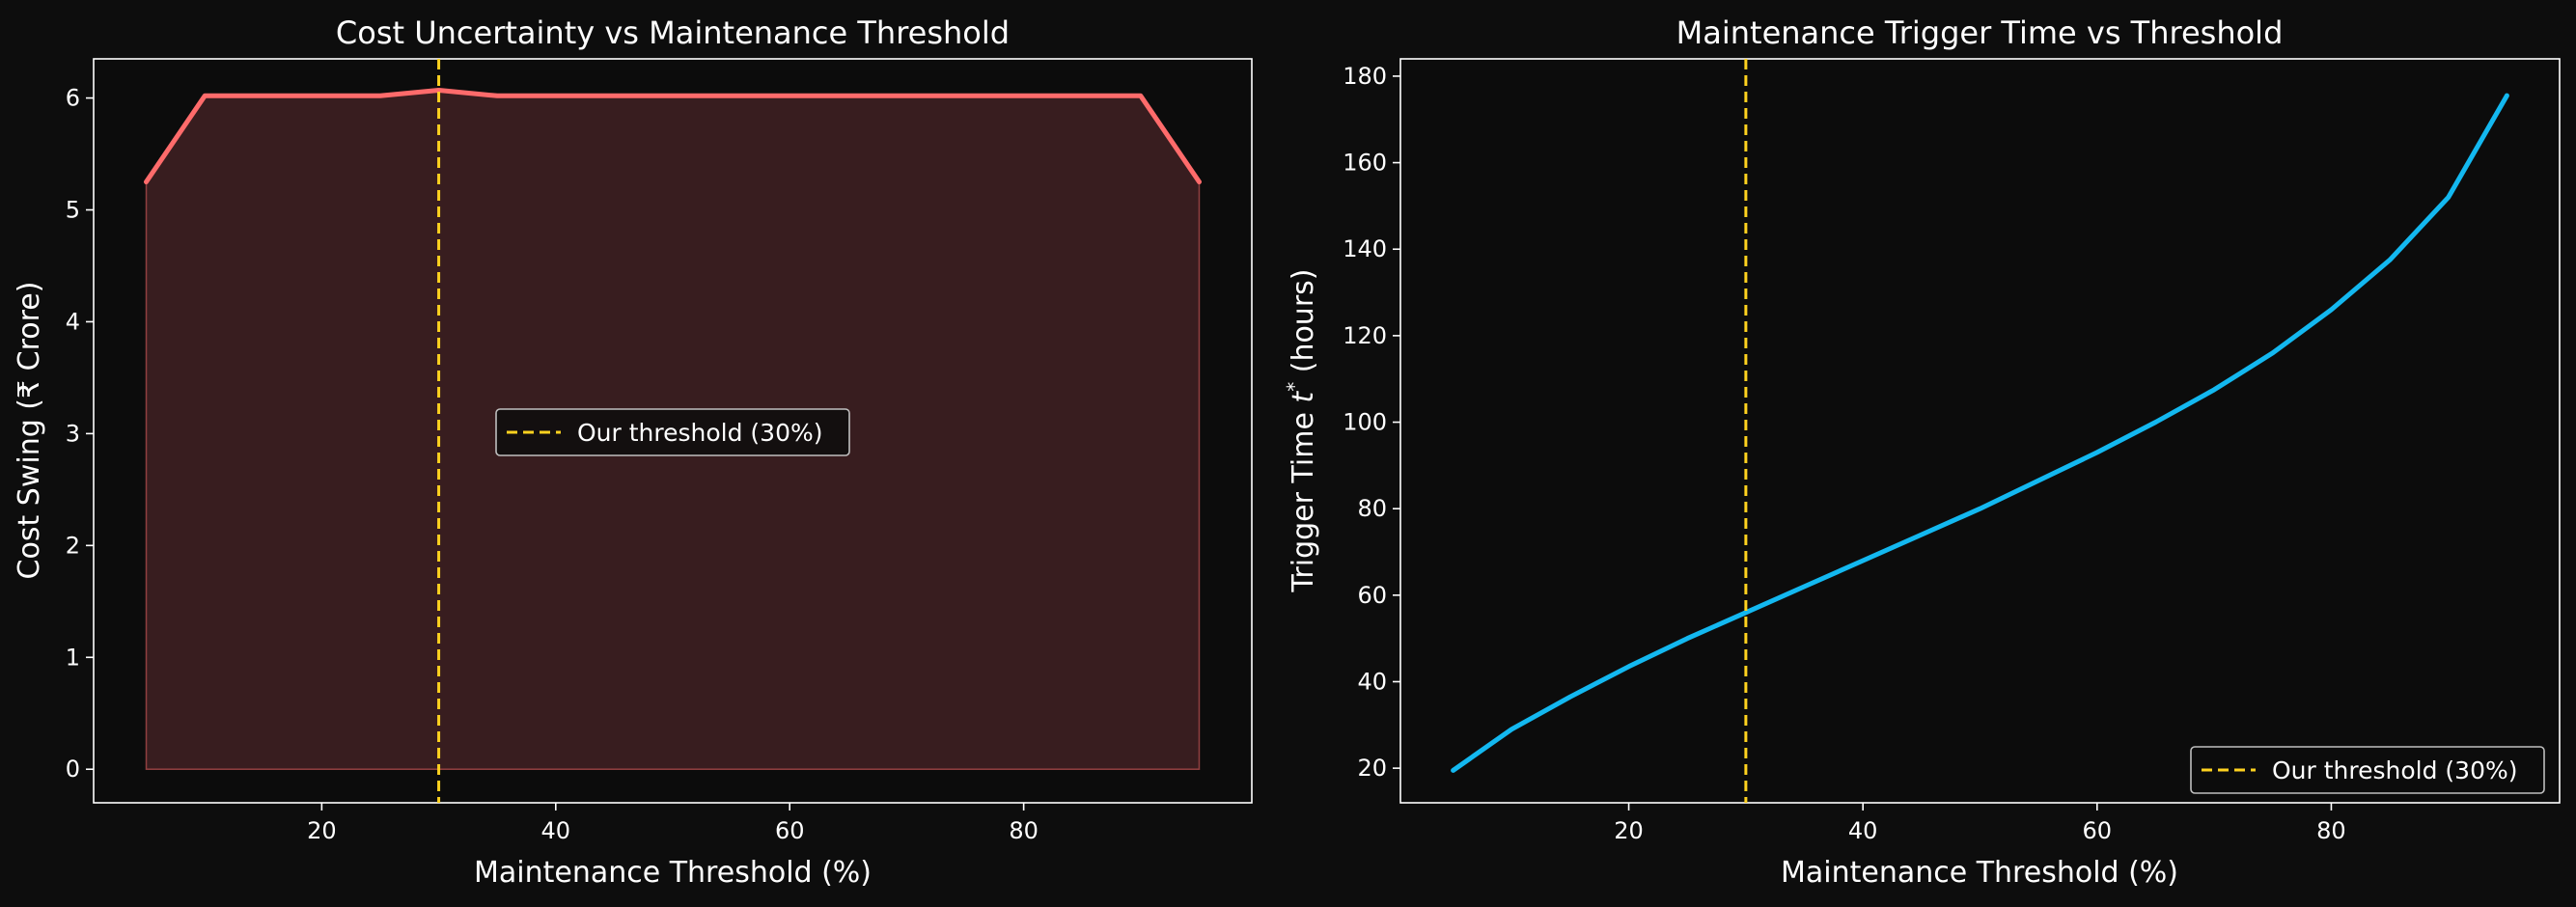  Describe the element at coordinates (1372, 681) in the screenshot. I see `y-tick-label: 40` at that location.